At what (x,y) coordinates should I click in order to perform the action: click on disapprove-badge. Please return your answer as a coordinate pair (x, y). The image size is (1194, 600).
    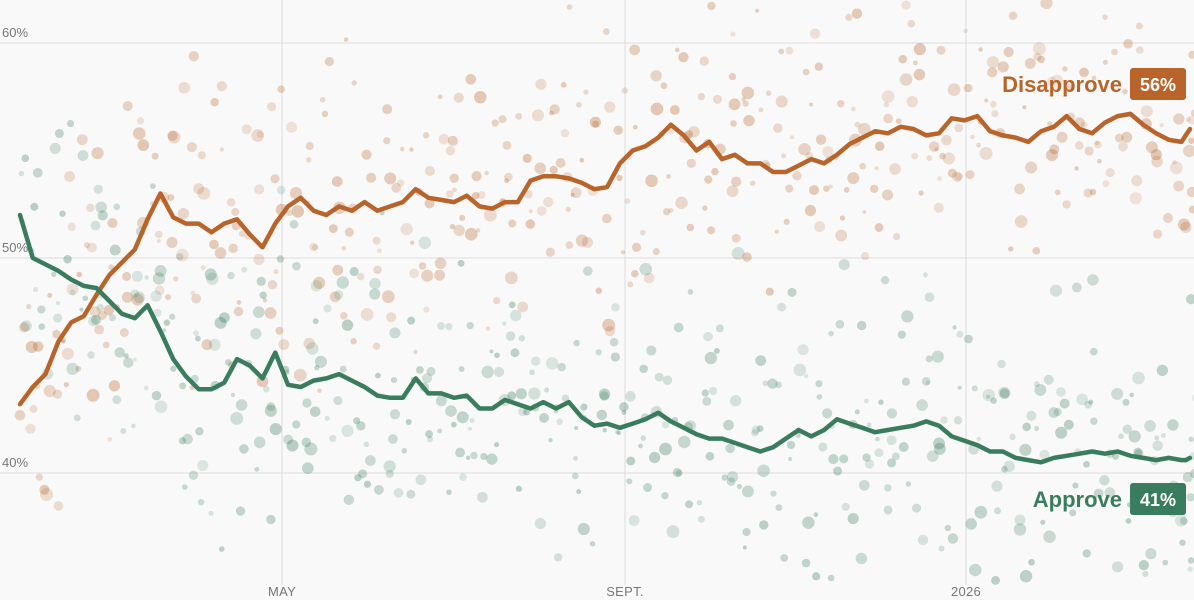
    Looking at the image, I should click on (1158, 84).